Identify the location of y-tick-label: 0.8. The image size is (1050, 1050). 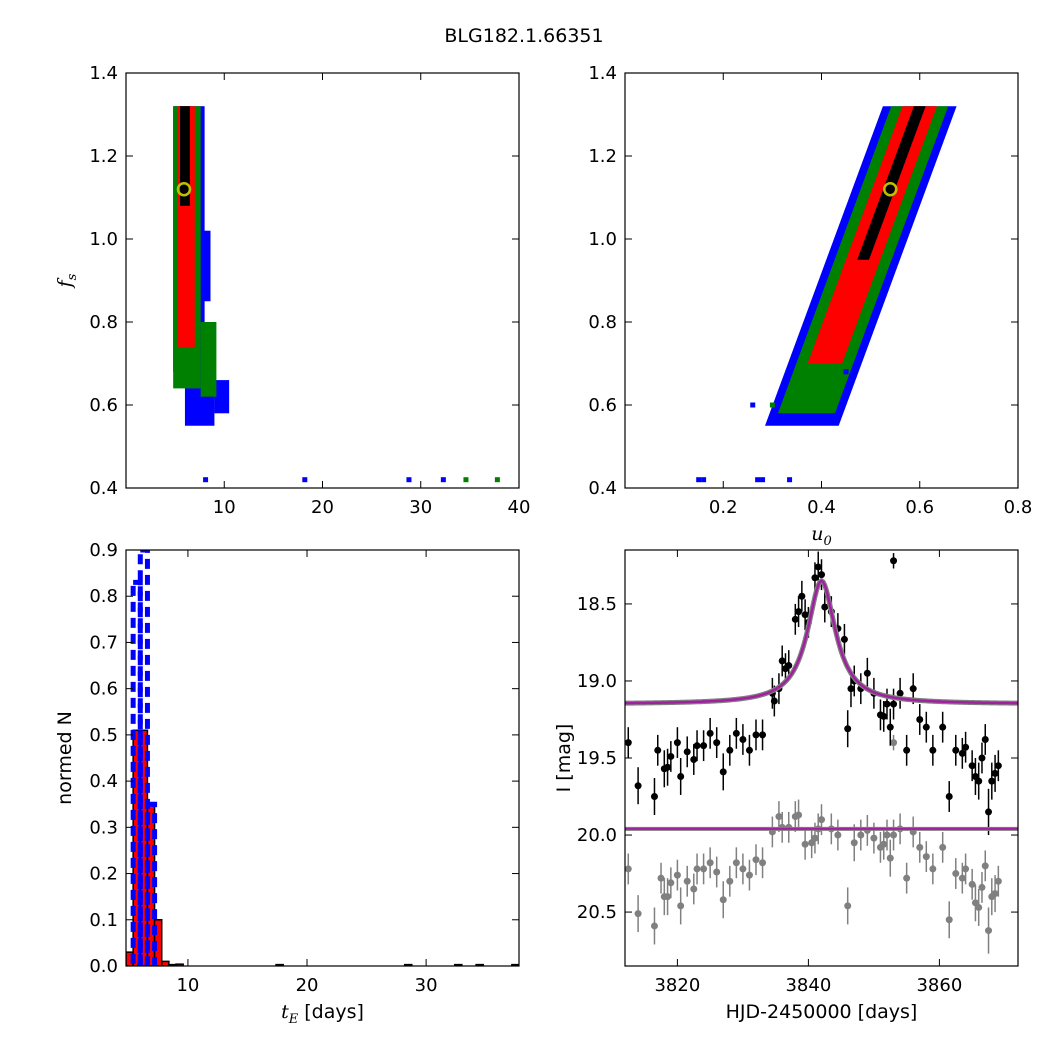
(602, 322).